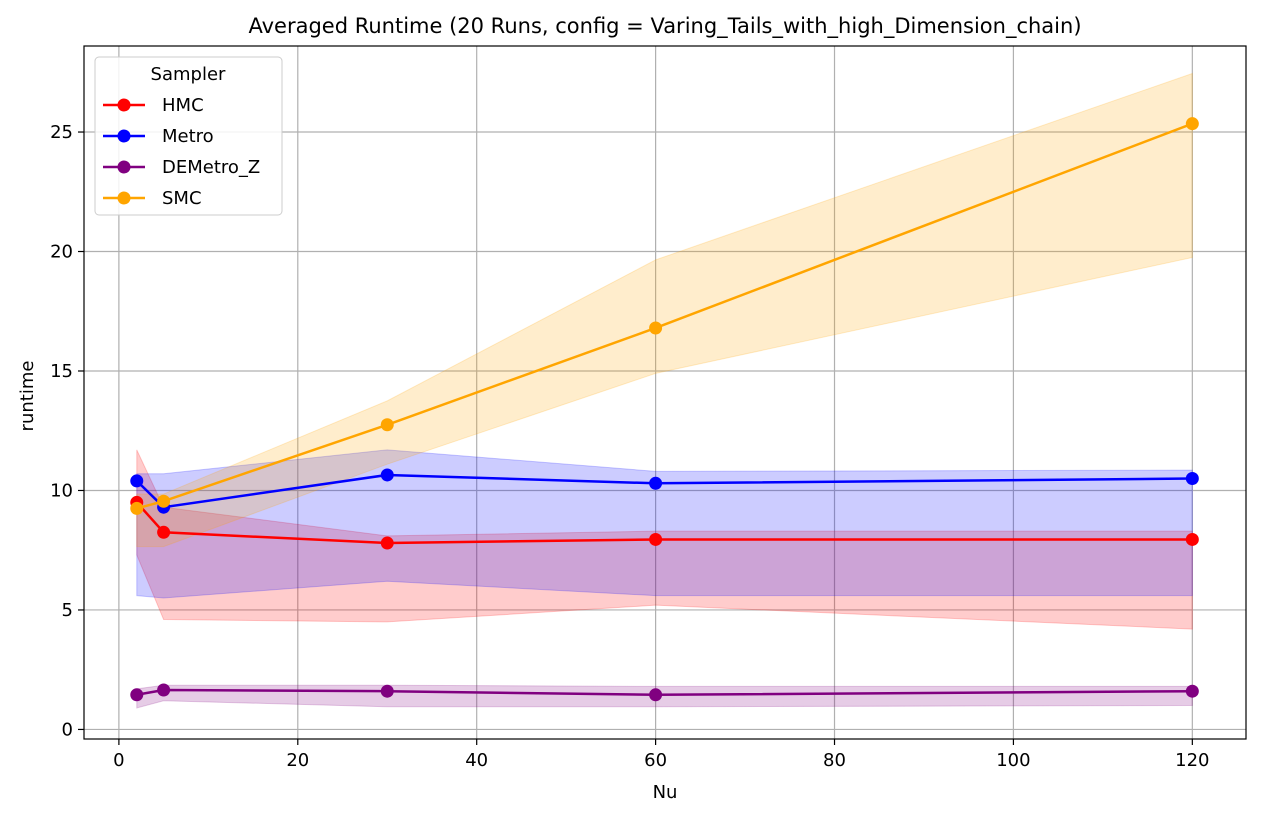 This screenshot has width=1261, height=817. I want to click on y-tick-label: 5, so click(67, 610).